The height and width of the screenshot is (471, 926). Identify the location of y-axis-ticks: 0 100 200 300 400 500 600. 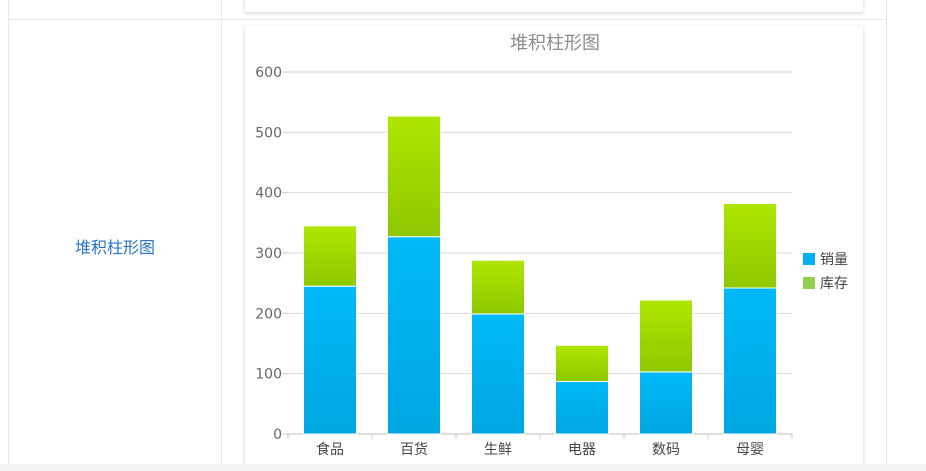
(268, 254).